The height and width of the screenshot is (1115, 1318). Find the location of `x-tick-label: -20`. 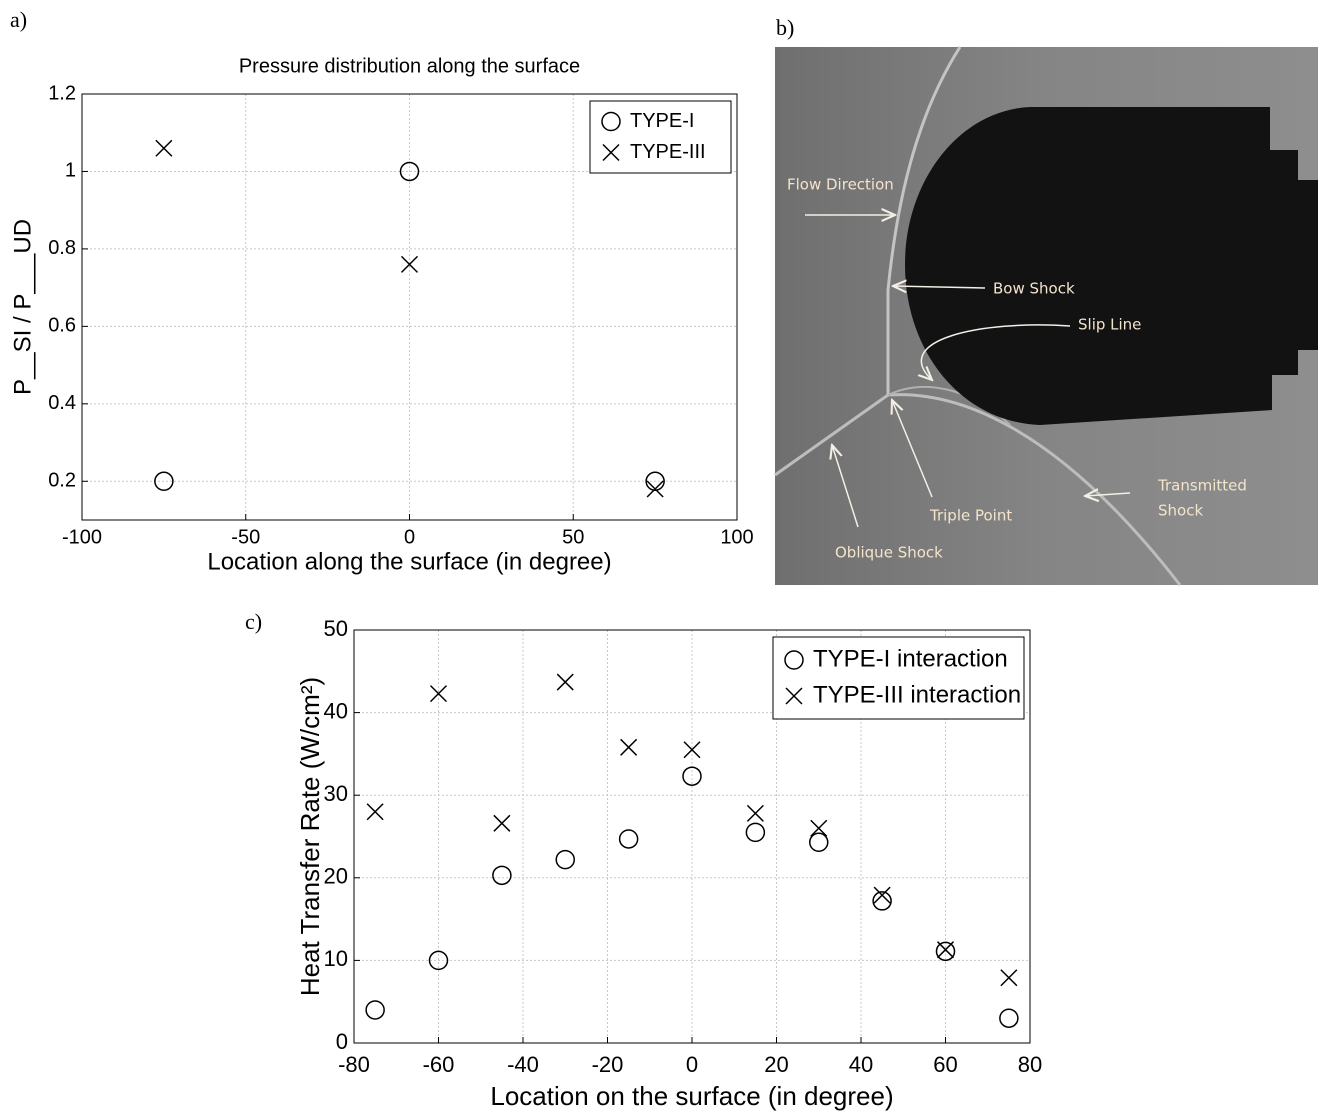

x-tick-label: -20 is located at coordinates (608, 1064).